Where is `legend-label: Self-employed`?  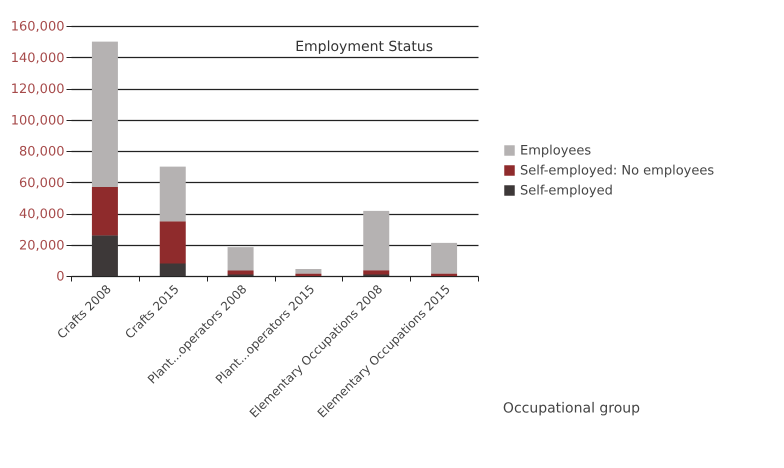
legend-label: Self-employed is located at coordinates (566, 191).